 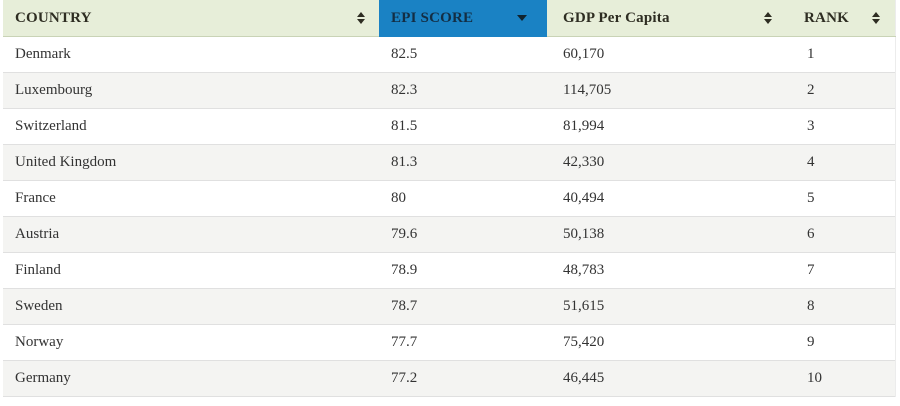 I want to click on table-row: Switzerland 81.5 81,994 3, so click(x=449, y=127).